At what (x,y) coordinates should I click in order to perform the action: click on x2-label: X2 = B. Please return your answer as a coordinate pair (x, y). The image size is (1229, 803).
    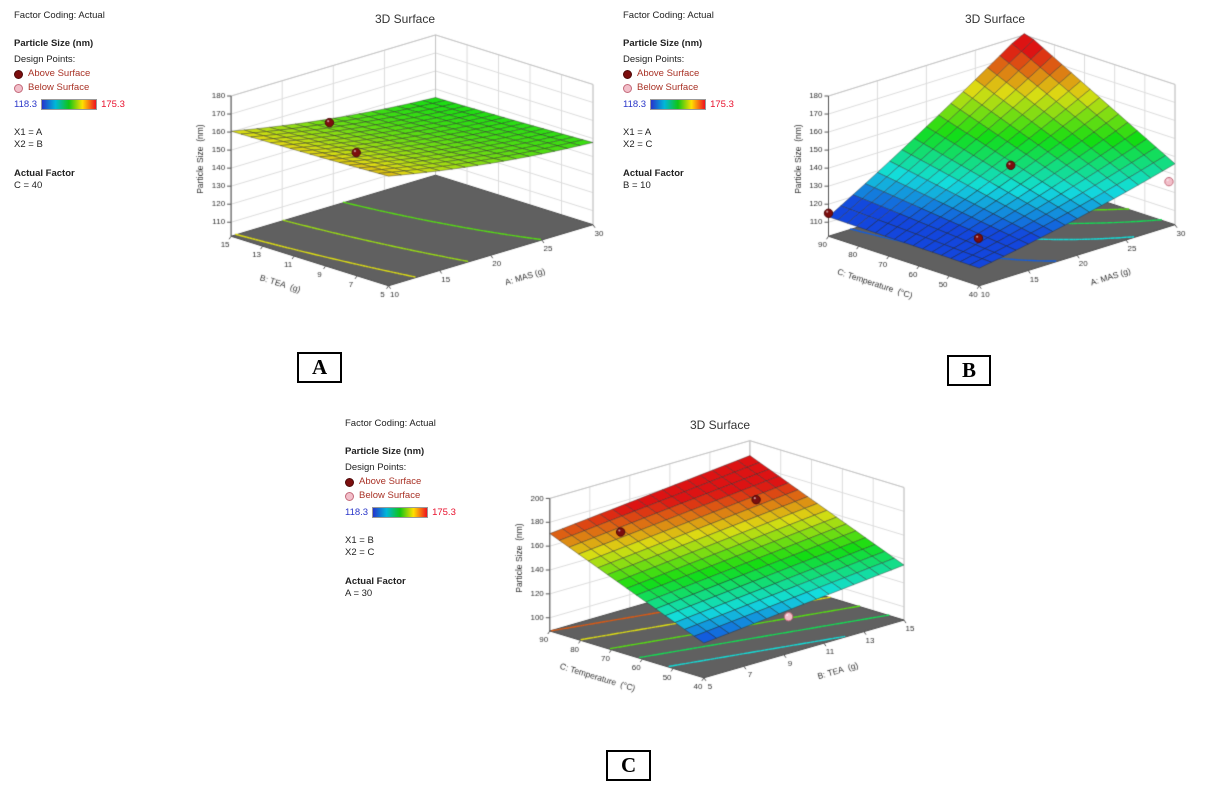
    Looking at the image, I should click on (28, 145).